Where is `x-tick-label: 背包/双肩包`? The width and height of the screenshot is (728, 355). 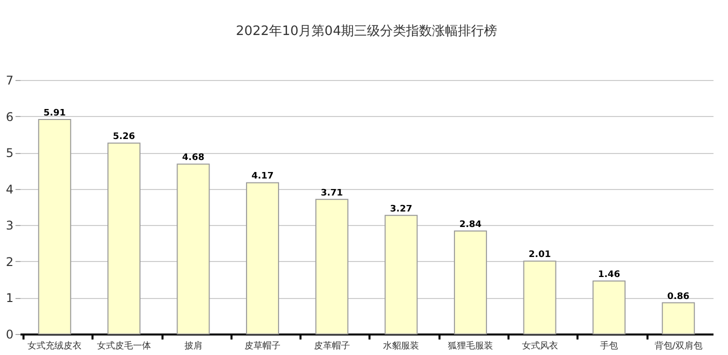 x-tick-label: 背包/双肩包 is located at coordinates (678, 346).